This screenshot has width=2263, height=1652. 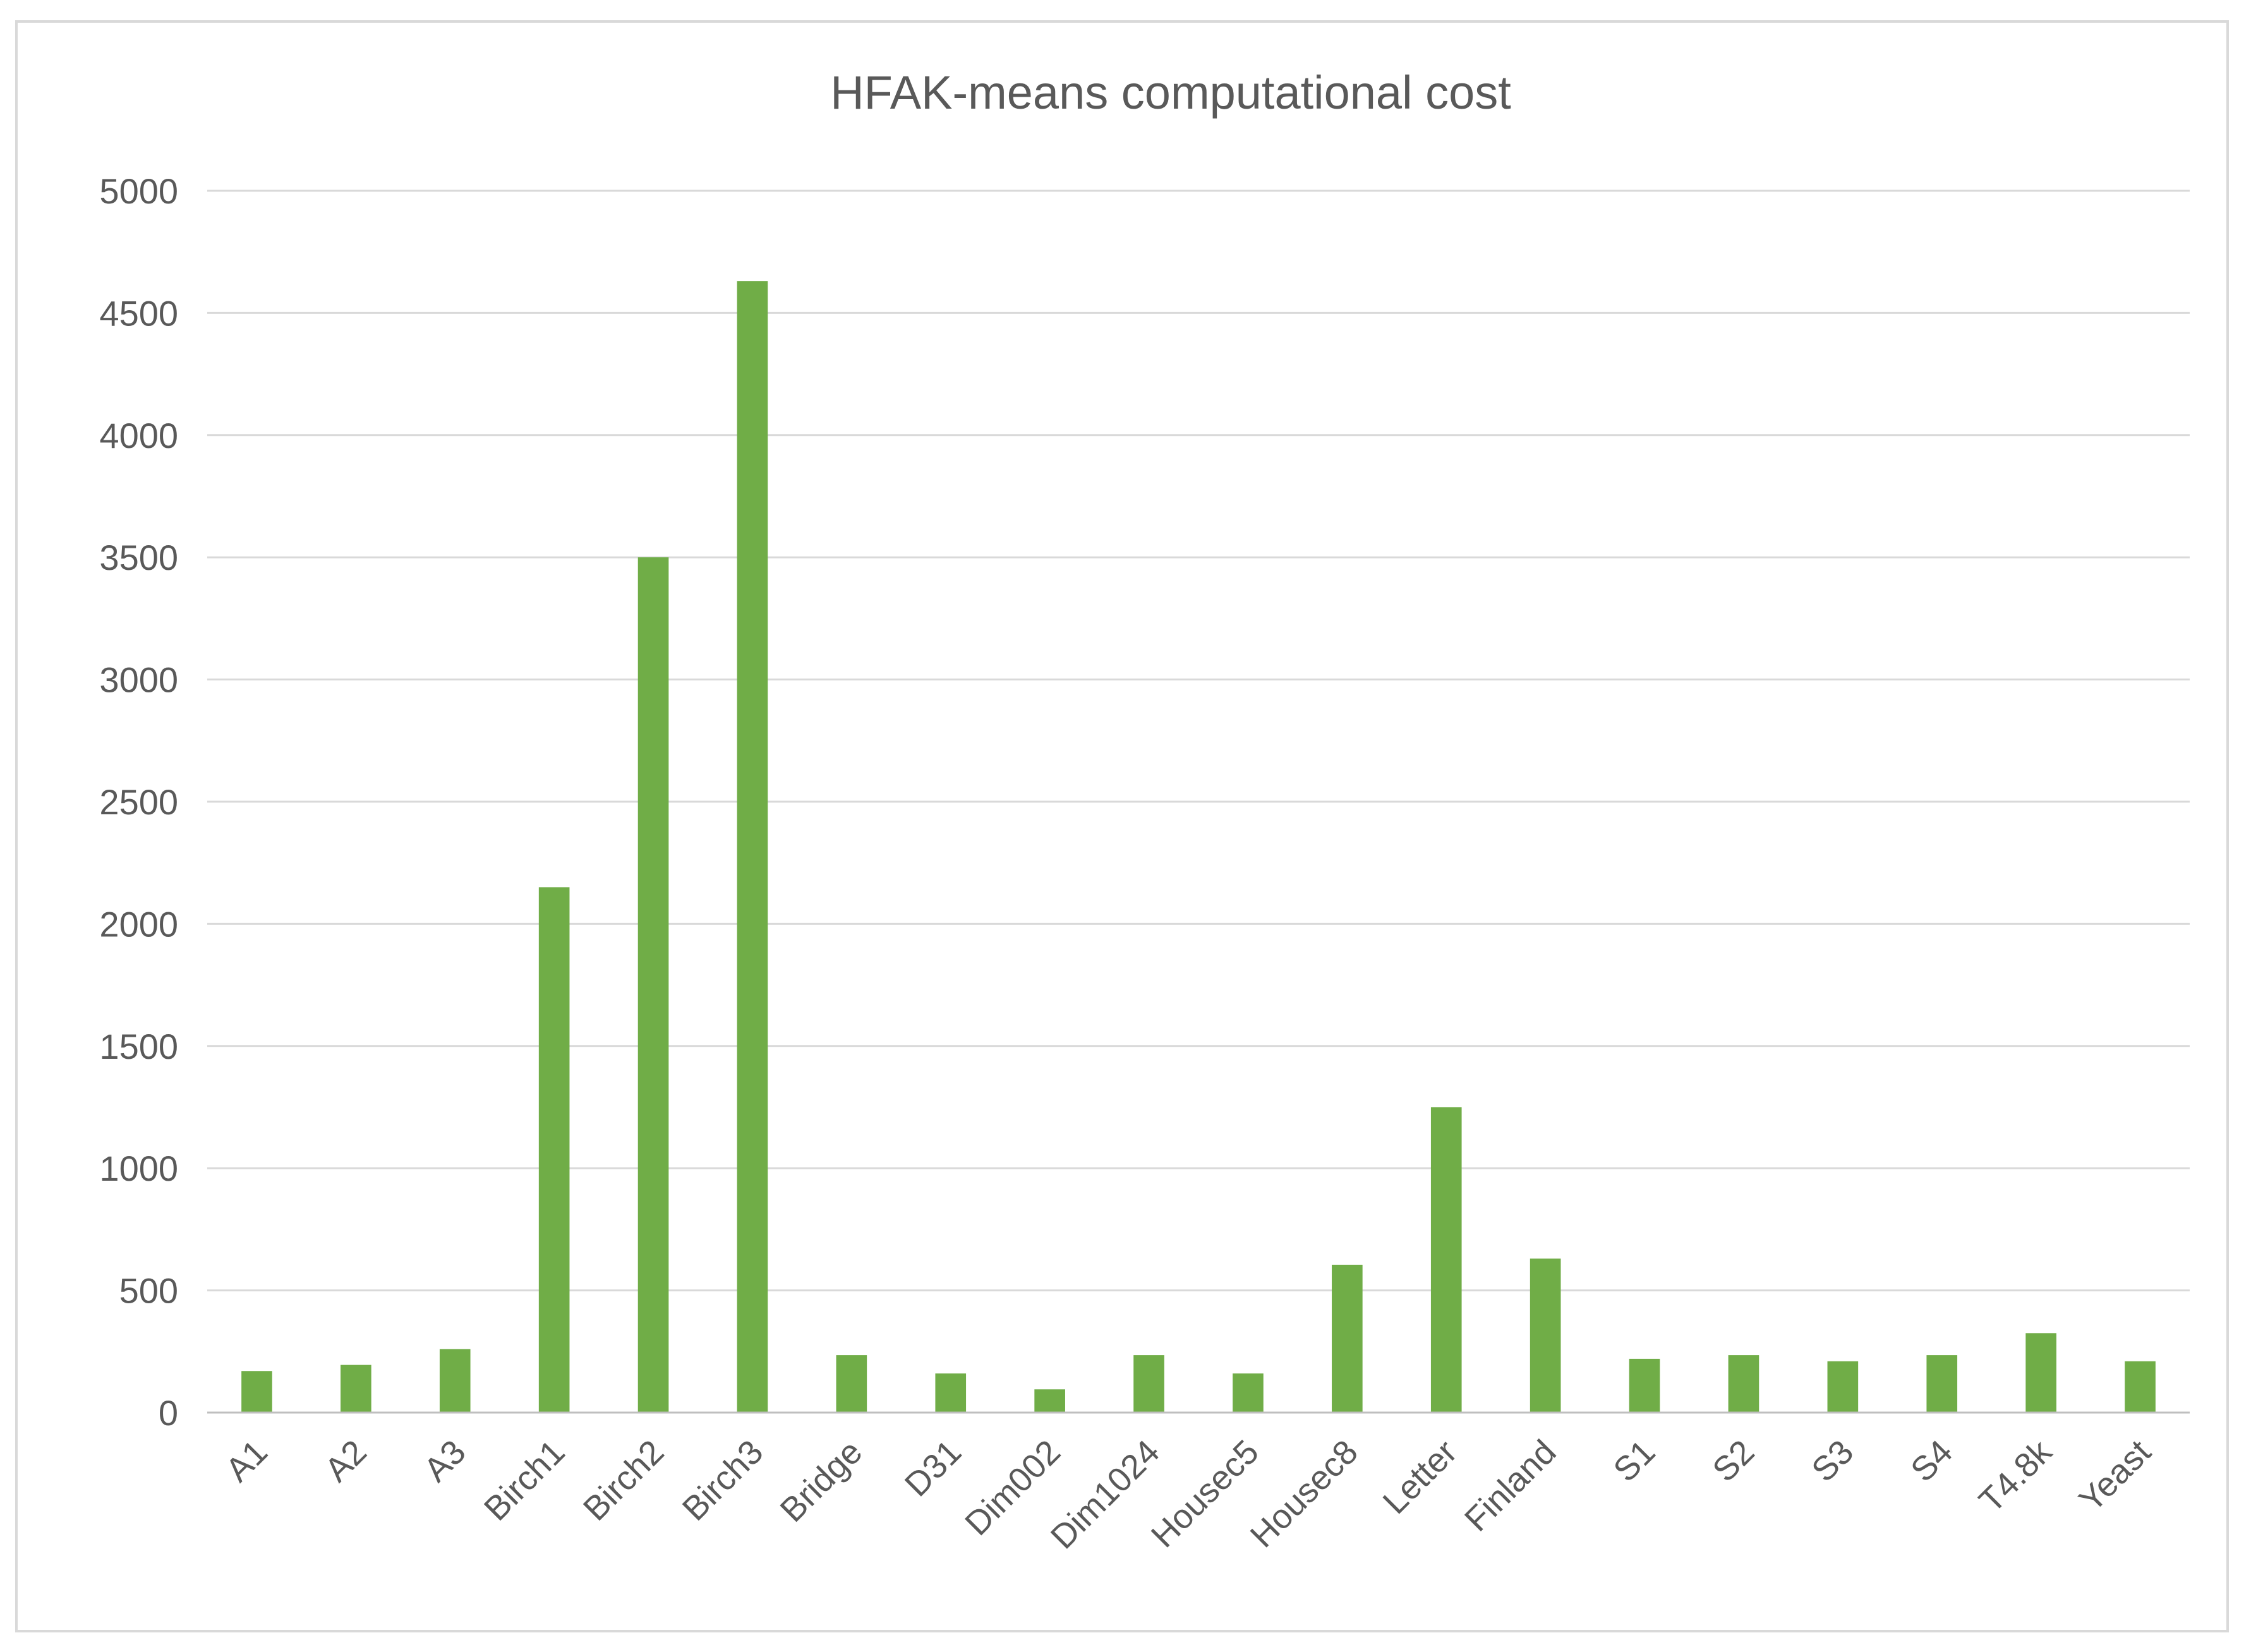 I want to click on y-tick-label: 3000, so click(x=139, y=680).